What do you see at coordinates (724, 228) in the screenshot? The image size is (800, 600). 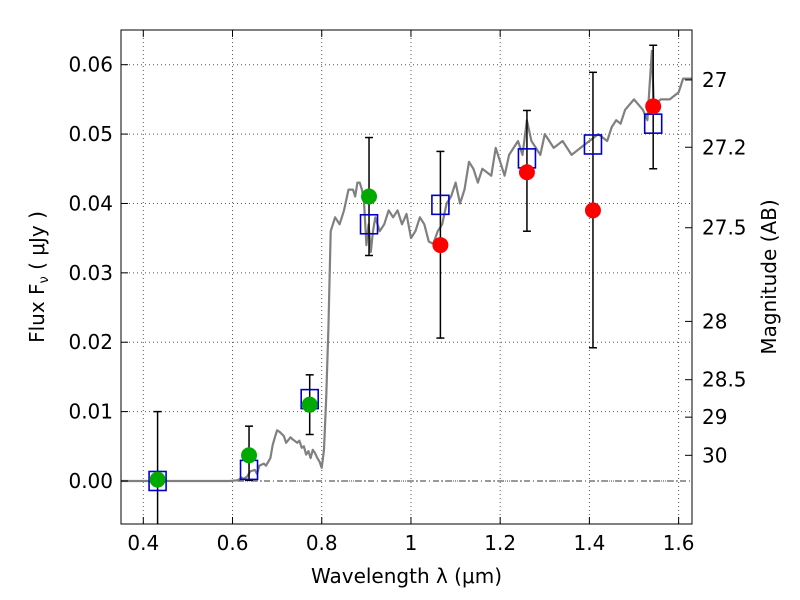 I see `right-tick-label: 27.5` at bounding box center [724, 228].